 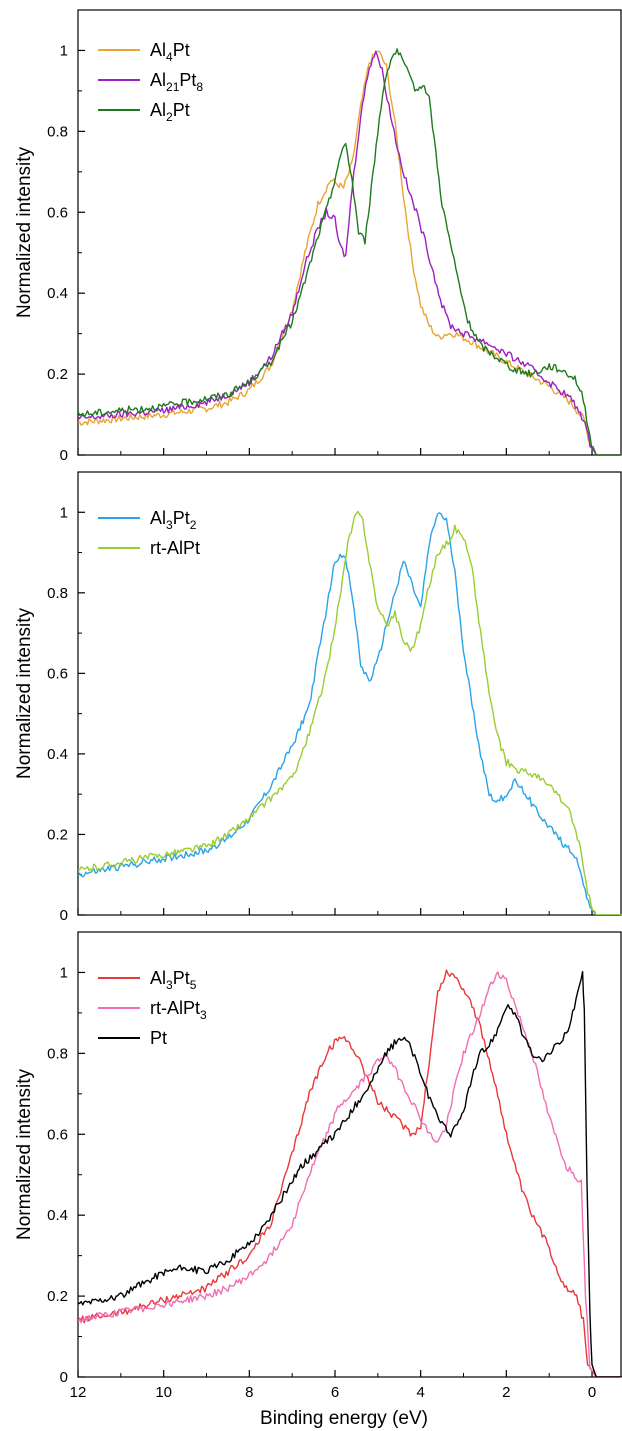 What do you see at coordinates (173, 520) in the screenshot?
I see `legend-label: Al3Pt2` at bounding box center [173, 520].